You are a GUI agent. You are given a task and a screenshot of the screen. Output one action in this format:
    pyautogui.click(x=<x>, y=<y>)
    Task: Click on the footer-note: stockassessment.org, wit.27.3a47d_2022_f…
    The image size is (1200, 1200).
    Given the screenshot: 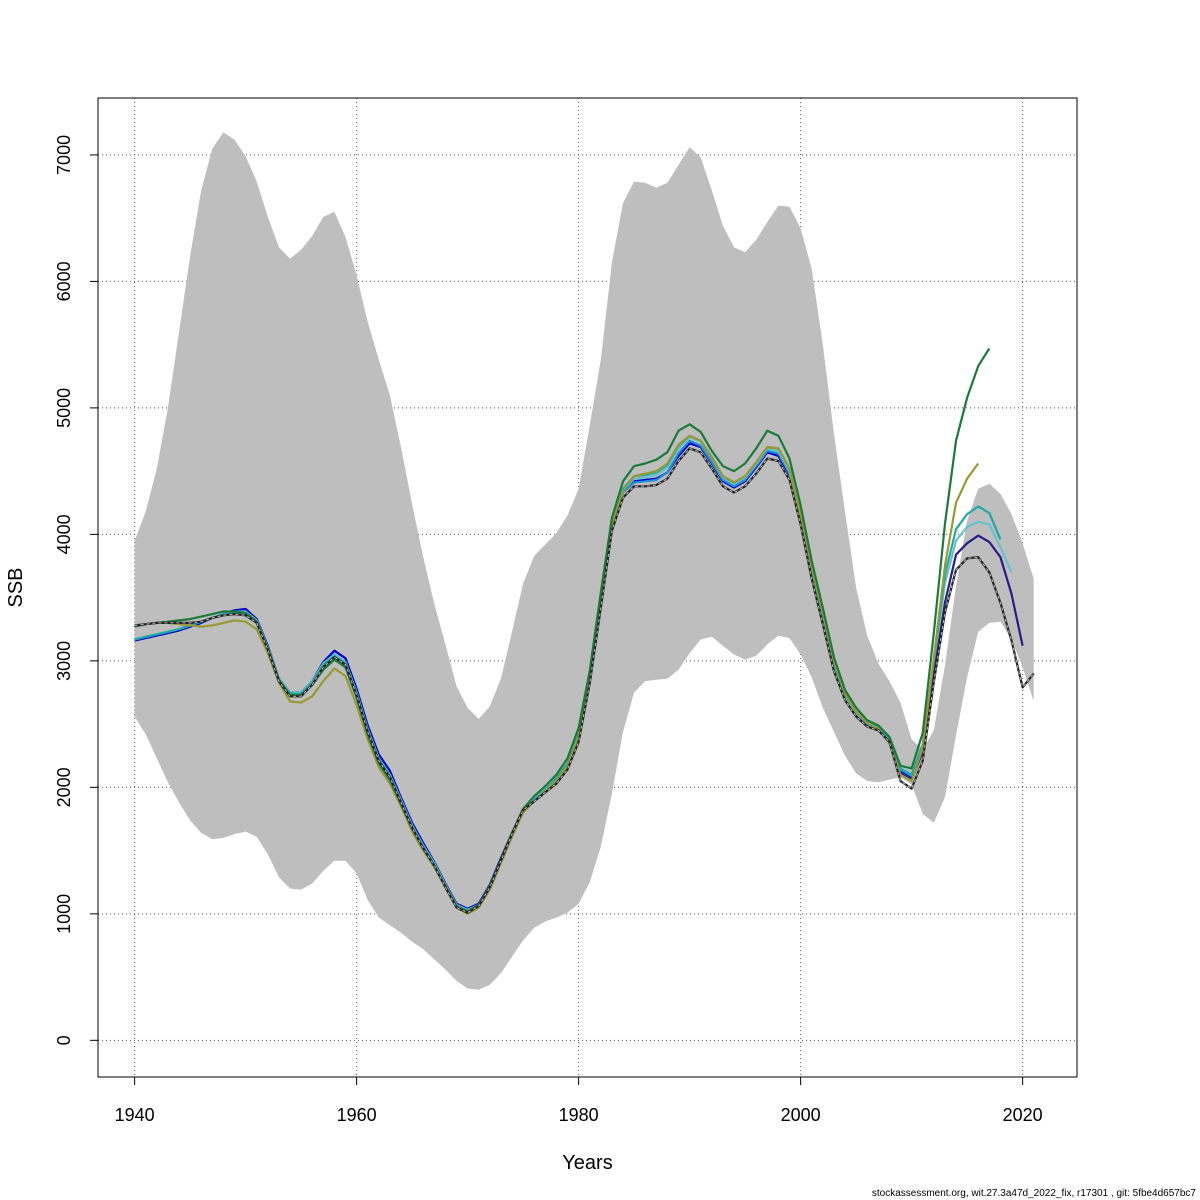 What is the action you would take?
    pyautogui.click(x=1034, y=1193)
    